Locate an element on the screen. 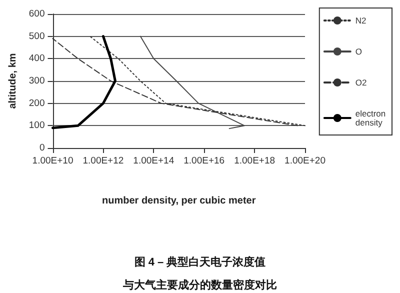 The image size is (400, 293). y-tick-label: 100 is located at coordinates (36, 126).